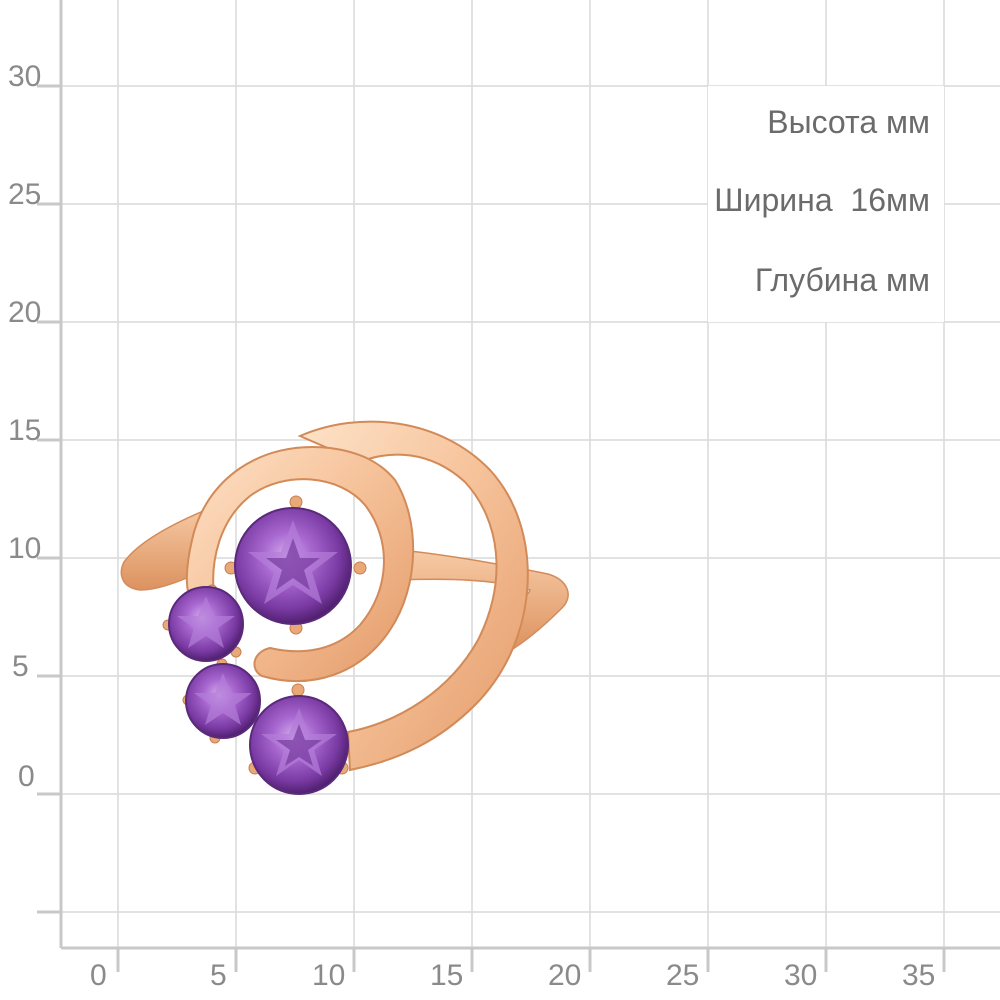 This screenshot has height=1000, width=1000. I want to click on ring-inner-spiral, so click(300, 564).